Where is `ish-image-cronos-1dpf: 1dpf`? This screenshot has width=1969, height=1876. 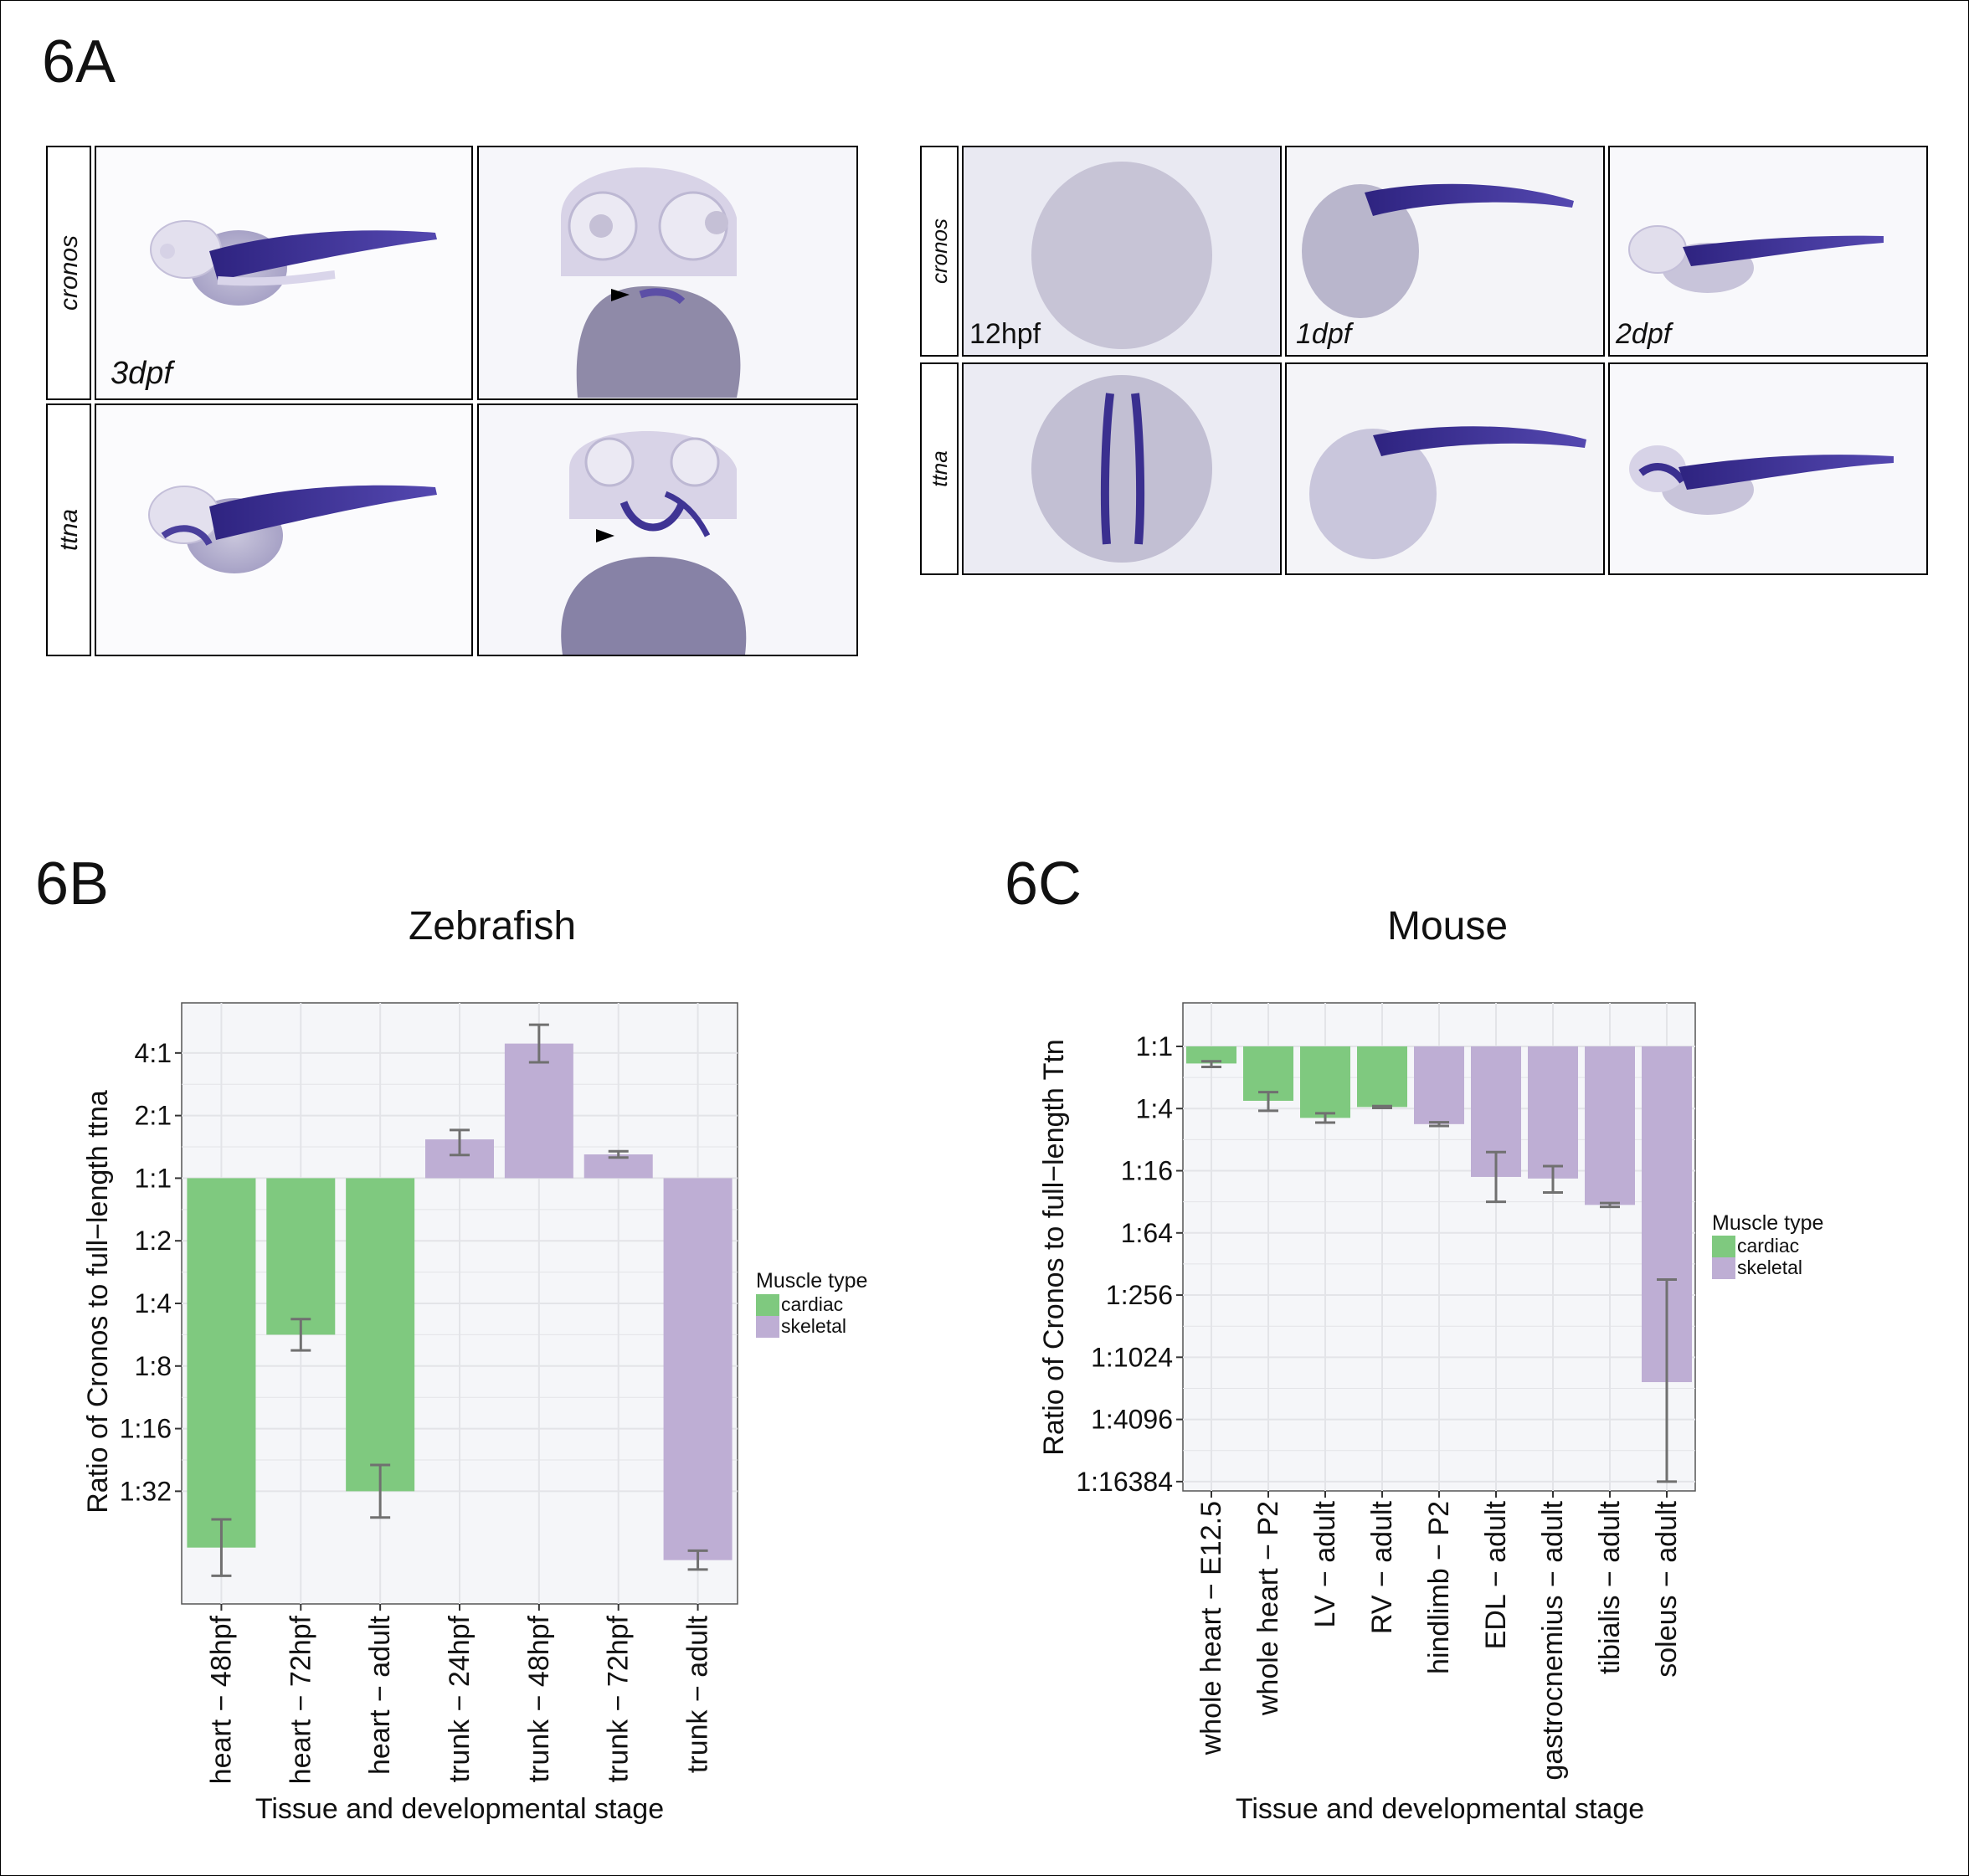
ish-image-cronos-1dpf: 1dpf is located at coordinates (1445, 252).